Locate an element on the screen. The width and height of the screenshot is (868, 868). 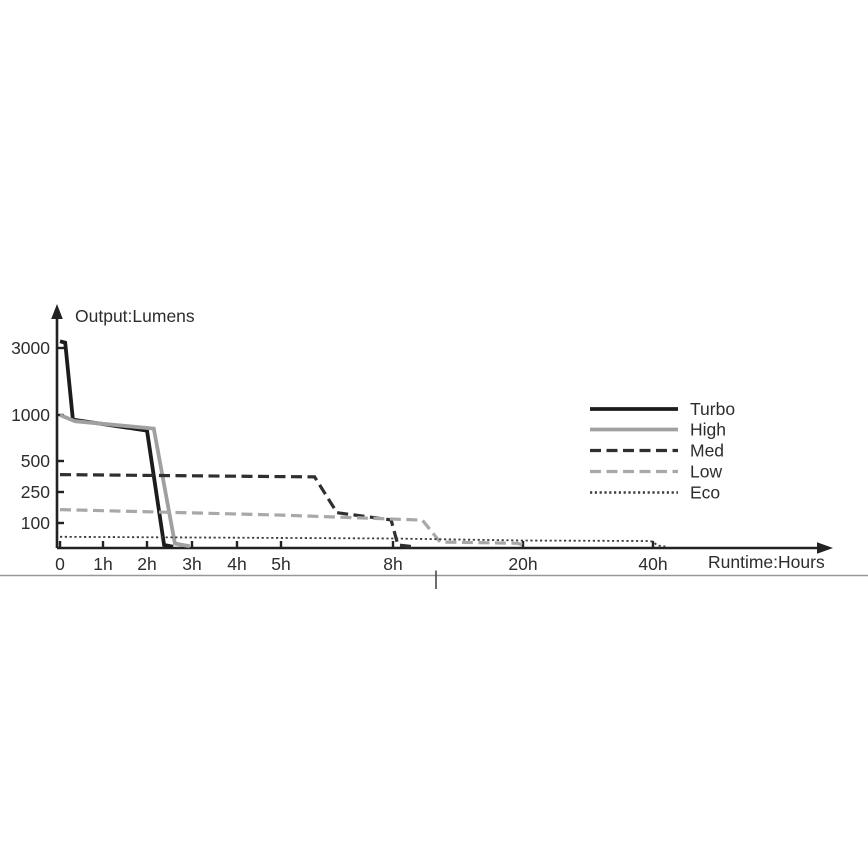
x-tick-label: 20h is located at coordinates (522, 564).